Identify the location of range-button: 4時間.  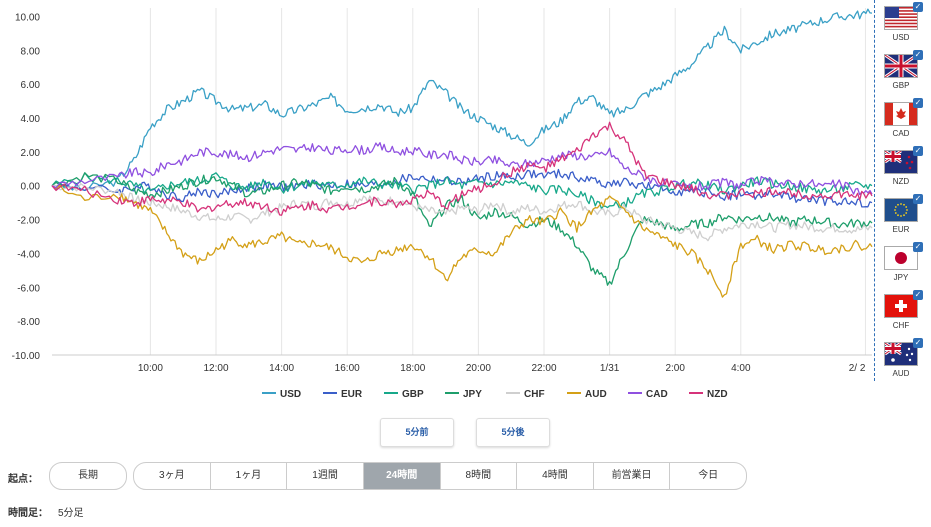
(555, 476).